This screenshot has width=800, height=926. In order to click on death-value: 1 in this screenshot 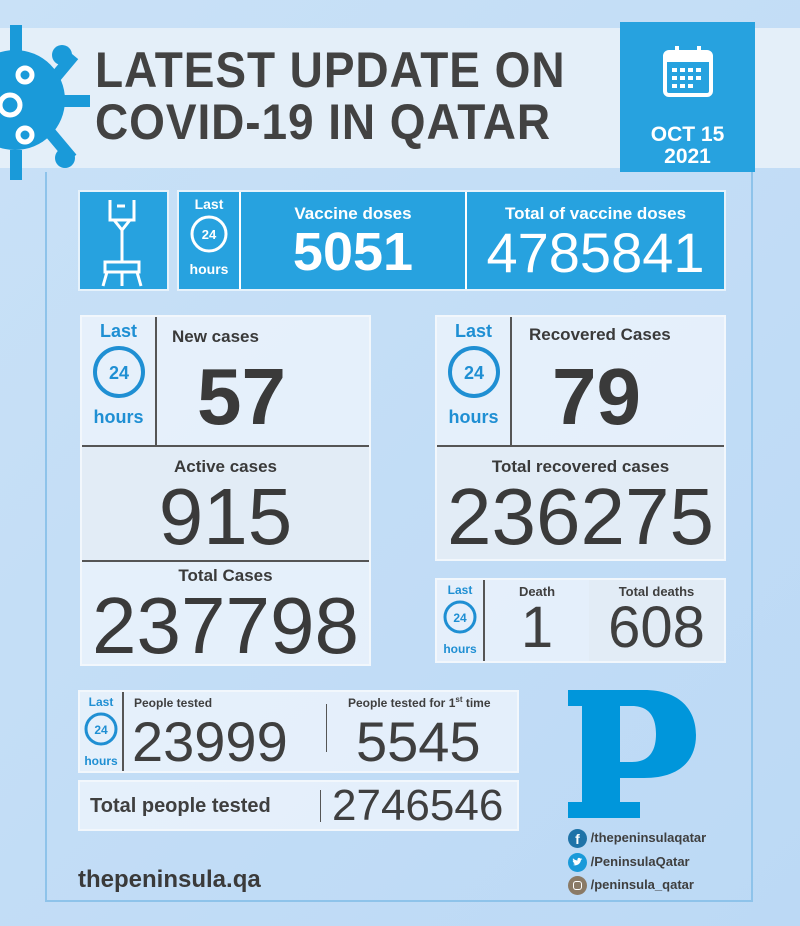, I will do `click(537, 627)`.